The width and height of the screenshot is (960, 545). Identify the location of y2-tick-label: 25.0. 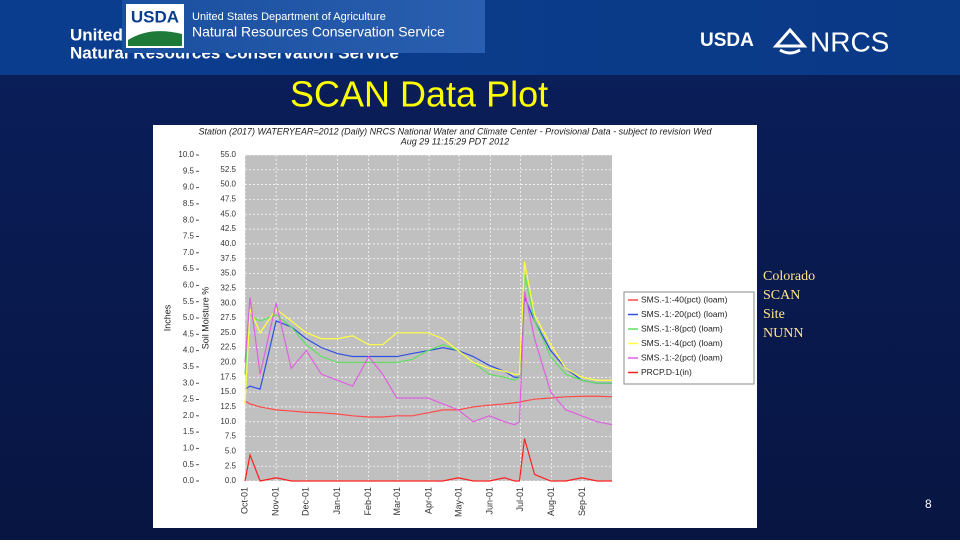
(228, 332).